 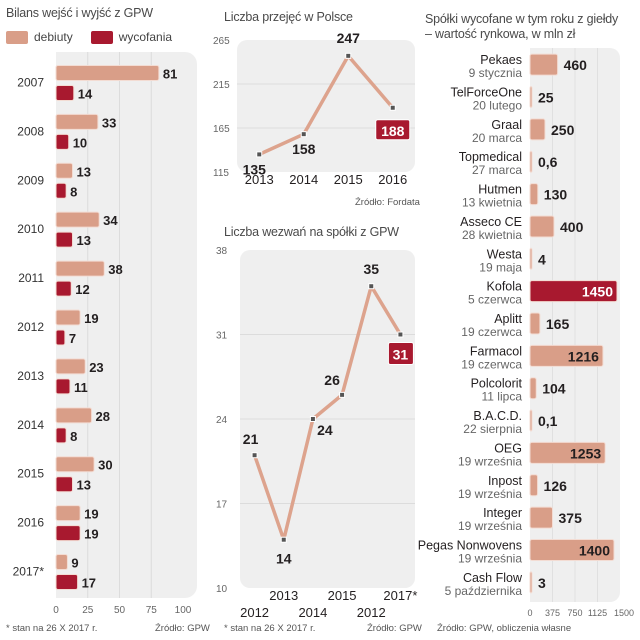 I want to click on wycofane-value-label: 4, so click(x=542, y=259).